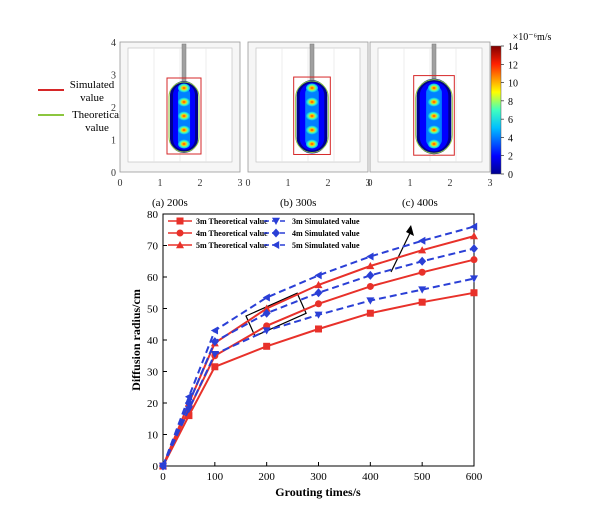 This screenshot has width=596, height=524. Describe the element at coordinates (153, 341) in the screenshot. I see `y-tick-label: 40` at that location.